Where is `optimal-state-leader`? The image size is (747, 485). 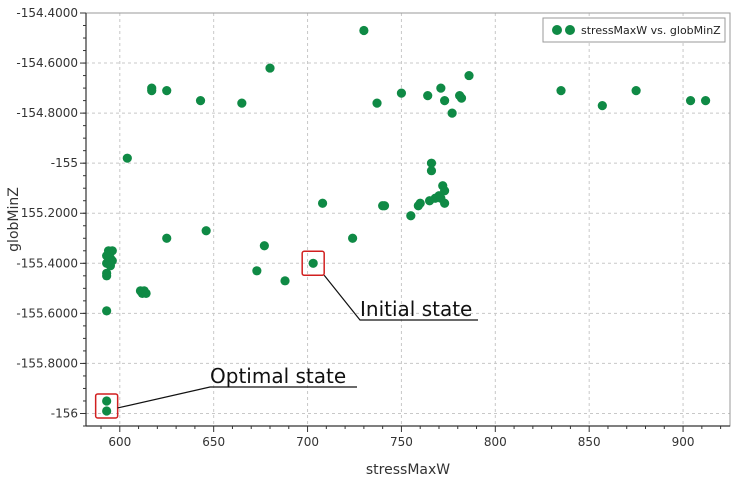 optimal-state-leader is located at coordinates (237, 397).